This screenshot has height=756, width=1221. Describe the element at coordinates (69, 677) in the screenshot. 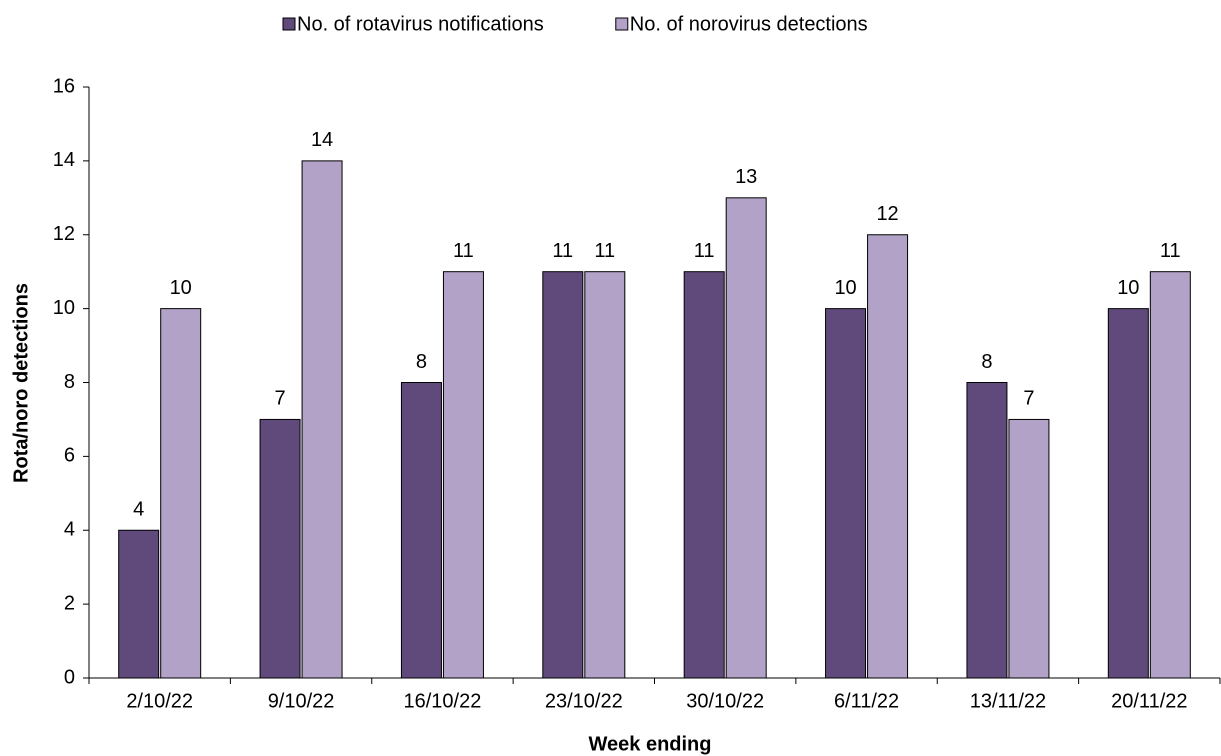

I see `y-tick-label: 0` at that location.